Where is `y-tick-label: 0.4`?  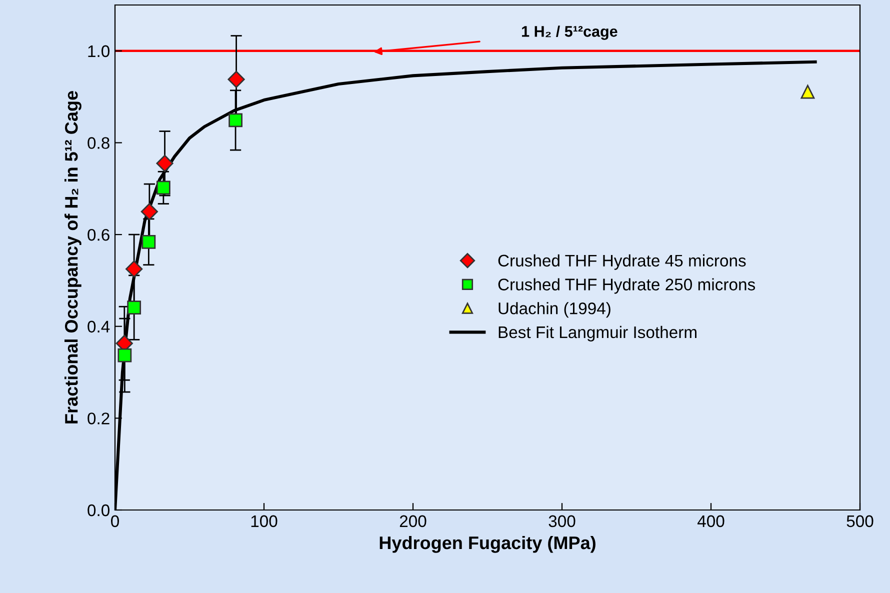 y-tick-label: 0.4 is located at coordinates (99, 326).